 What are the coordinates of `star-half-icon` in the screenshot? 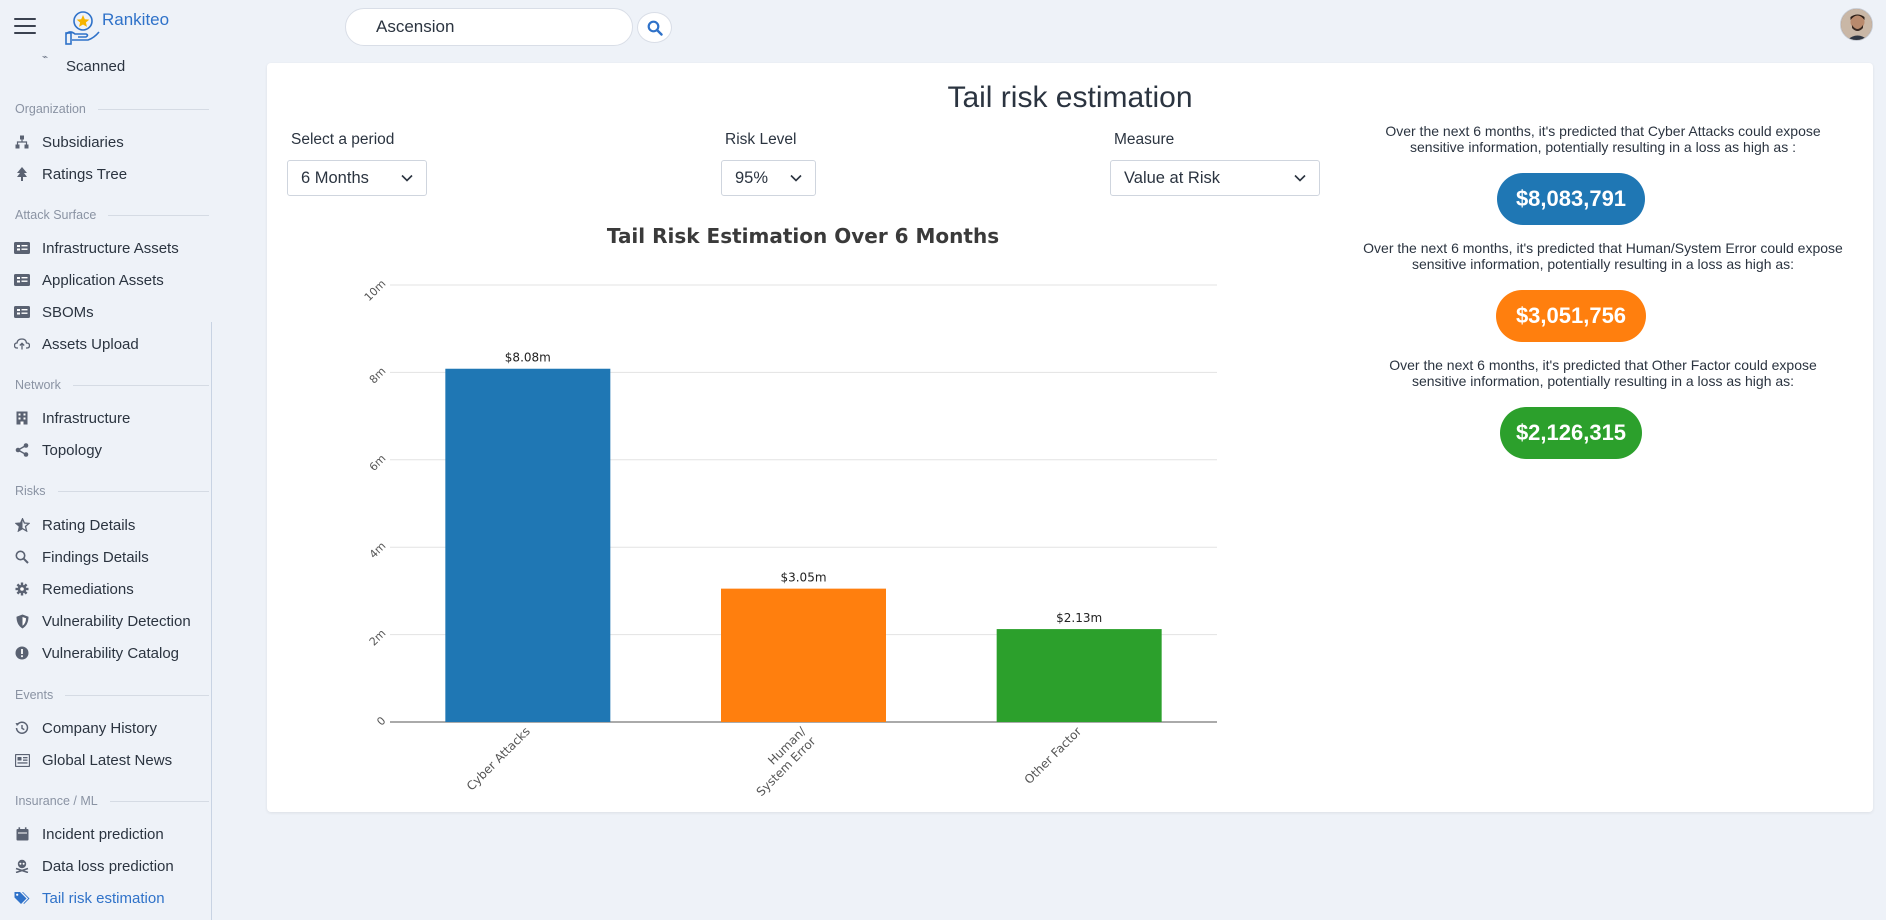 It's located at (22, 525).